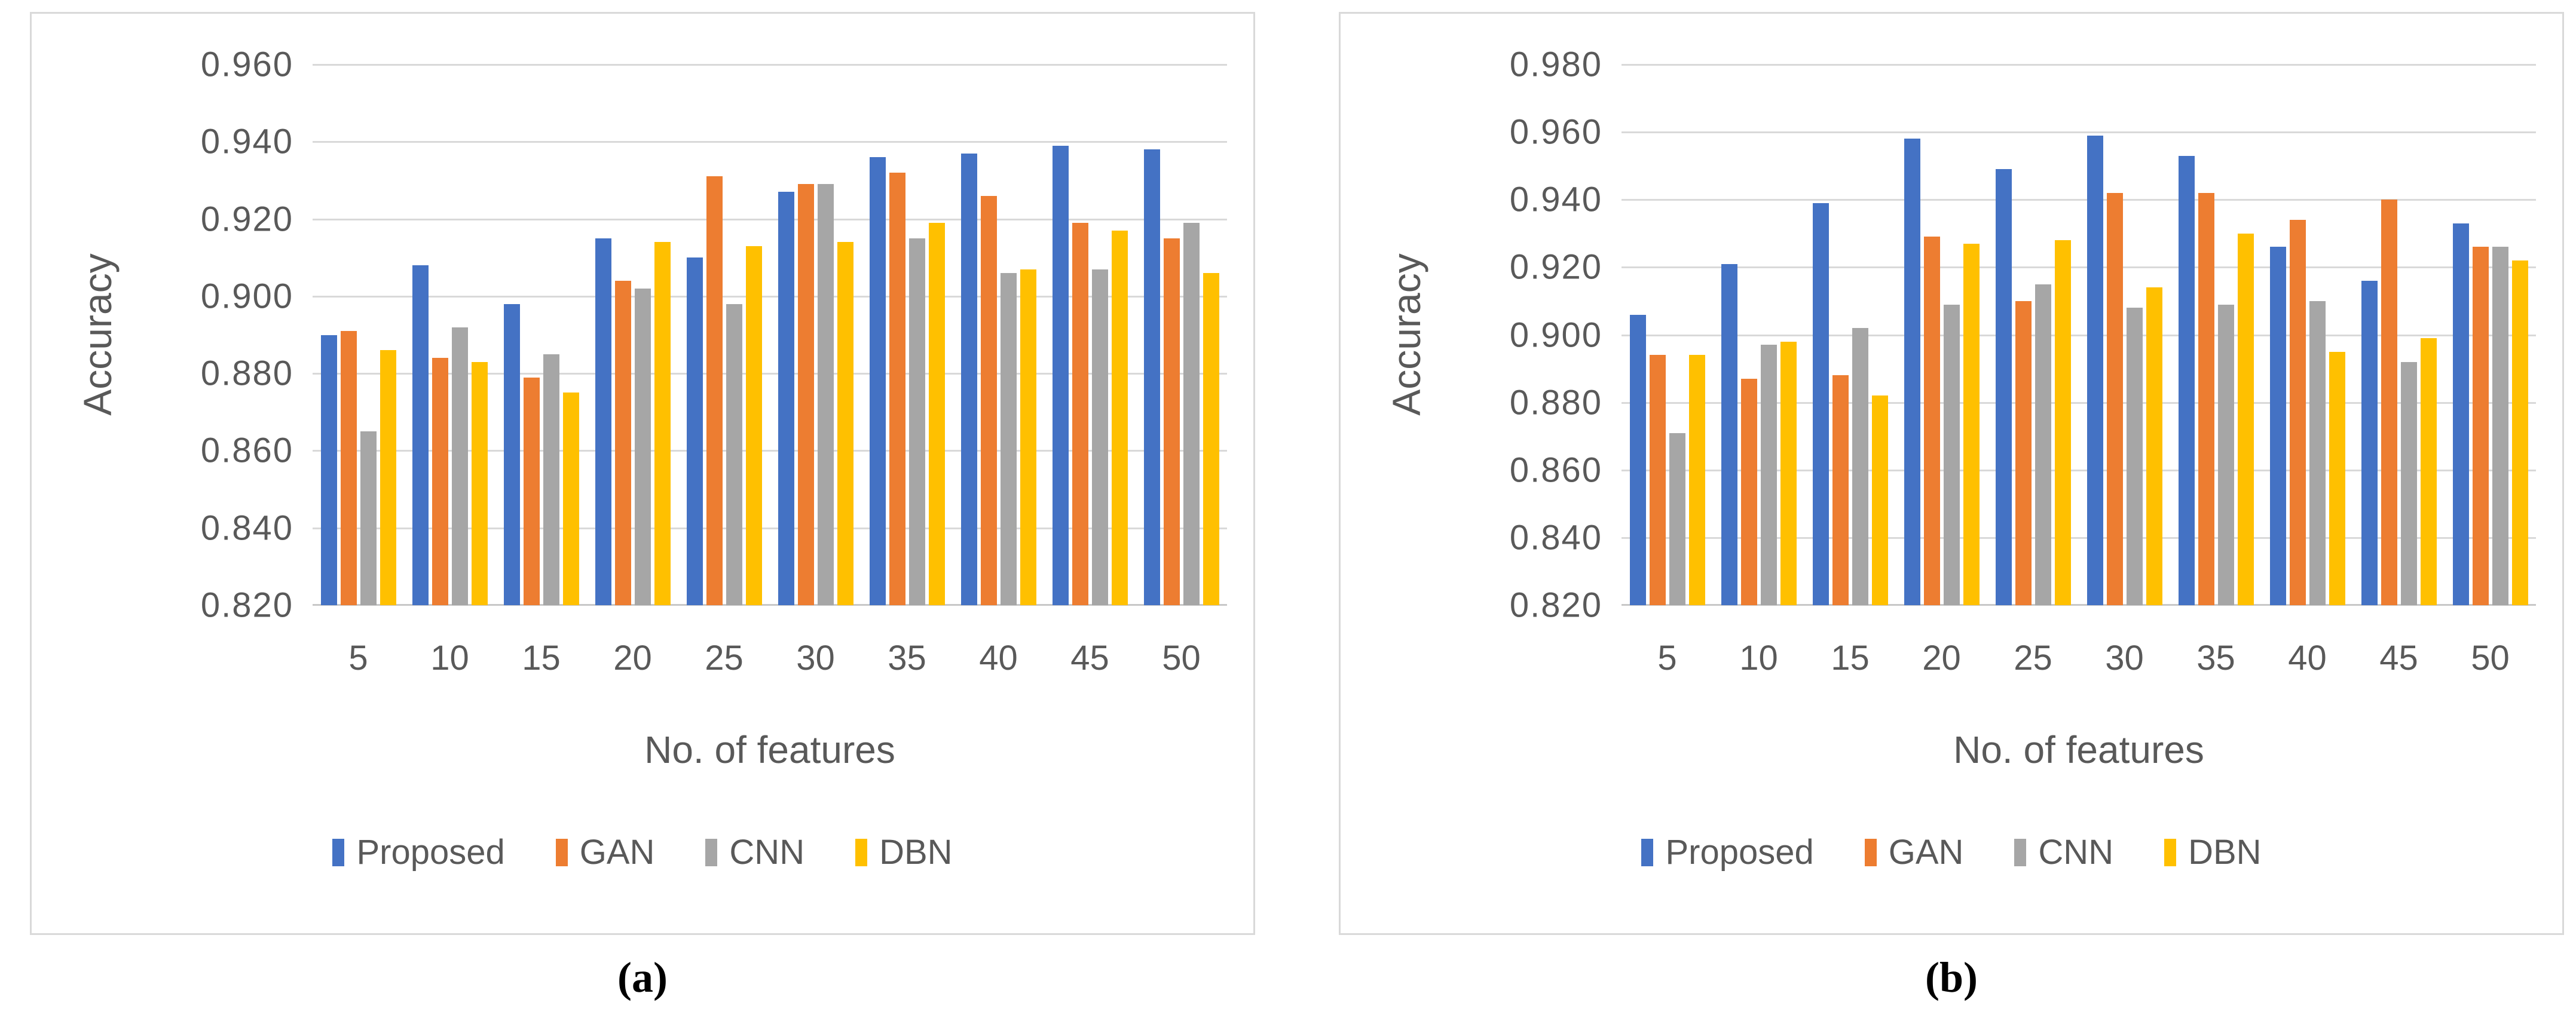 The width and height of the screenshot is (2576, 1021). Describe the element at coordinates (1555, 199) in the screenshot. I see `y-tick-label: 0.940` at that location.